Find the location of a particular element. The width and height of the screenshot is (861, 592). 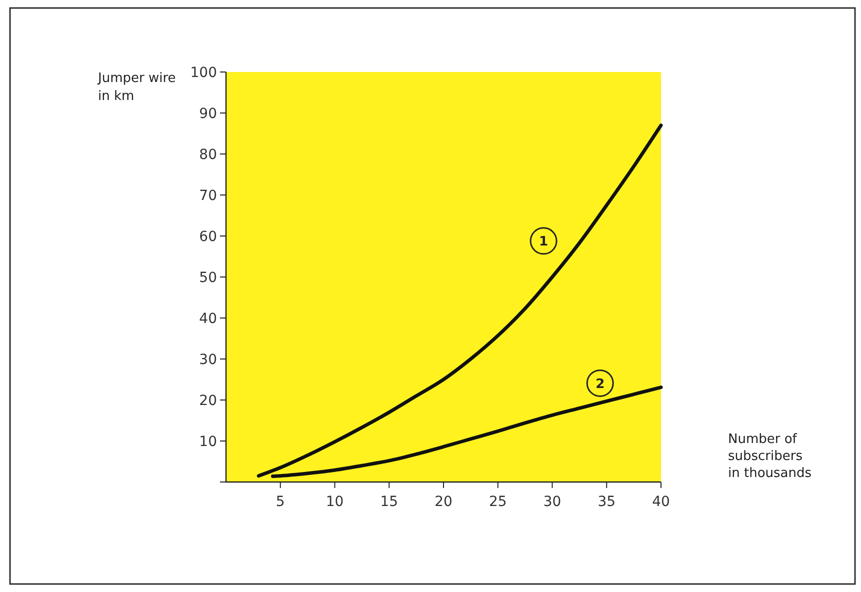

y-tick-label: 20 is located at coordinates (208, 400).